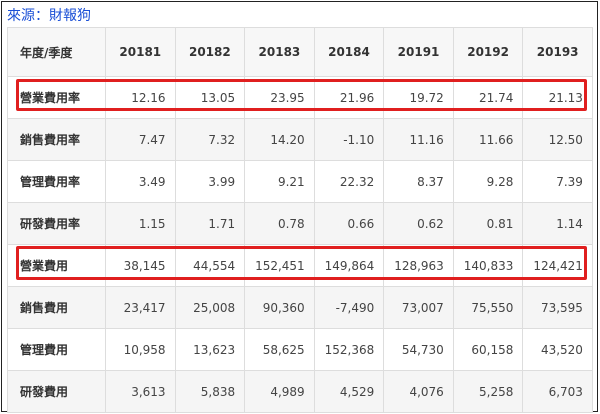 The image size is (600, 414). I want to click on table-cell: 0.66, so click(349, 223).